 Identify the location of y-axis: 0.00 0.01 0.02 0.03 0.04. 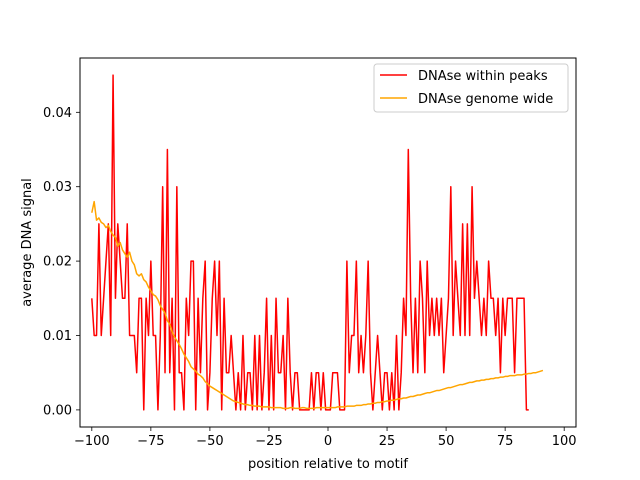
(61, 262).